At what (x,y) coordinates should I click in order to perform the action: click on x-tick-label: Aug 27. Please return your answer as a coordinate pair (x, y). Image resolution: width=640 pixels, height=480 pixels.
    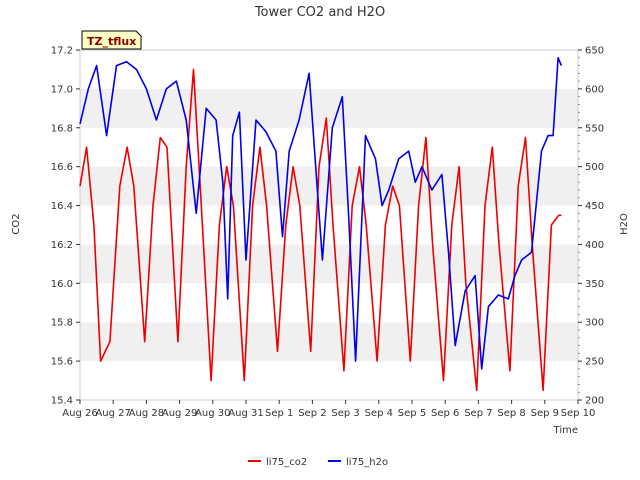
    Looking at the image, I should click on (112, 413).